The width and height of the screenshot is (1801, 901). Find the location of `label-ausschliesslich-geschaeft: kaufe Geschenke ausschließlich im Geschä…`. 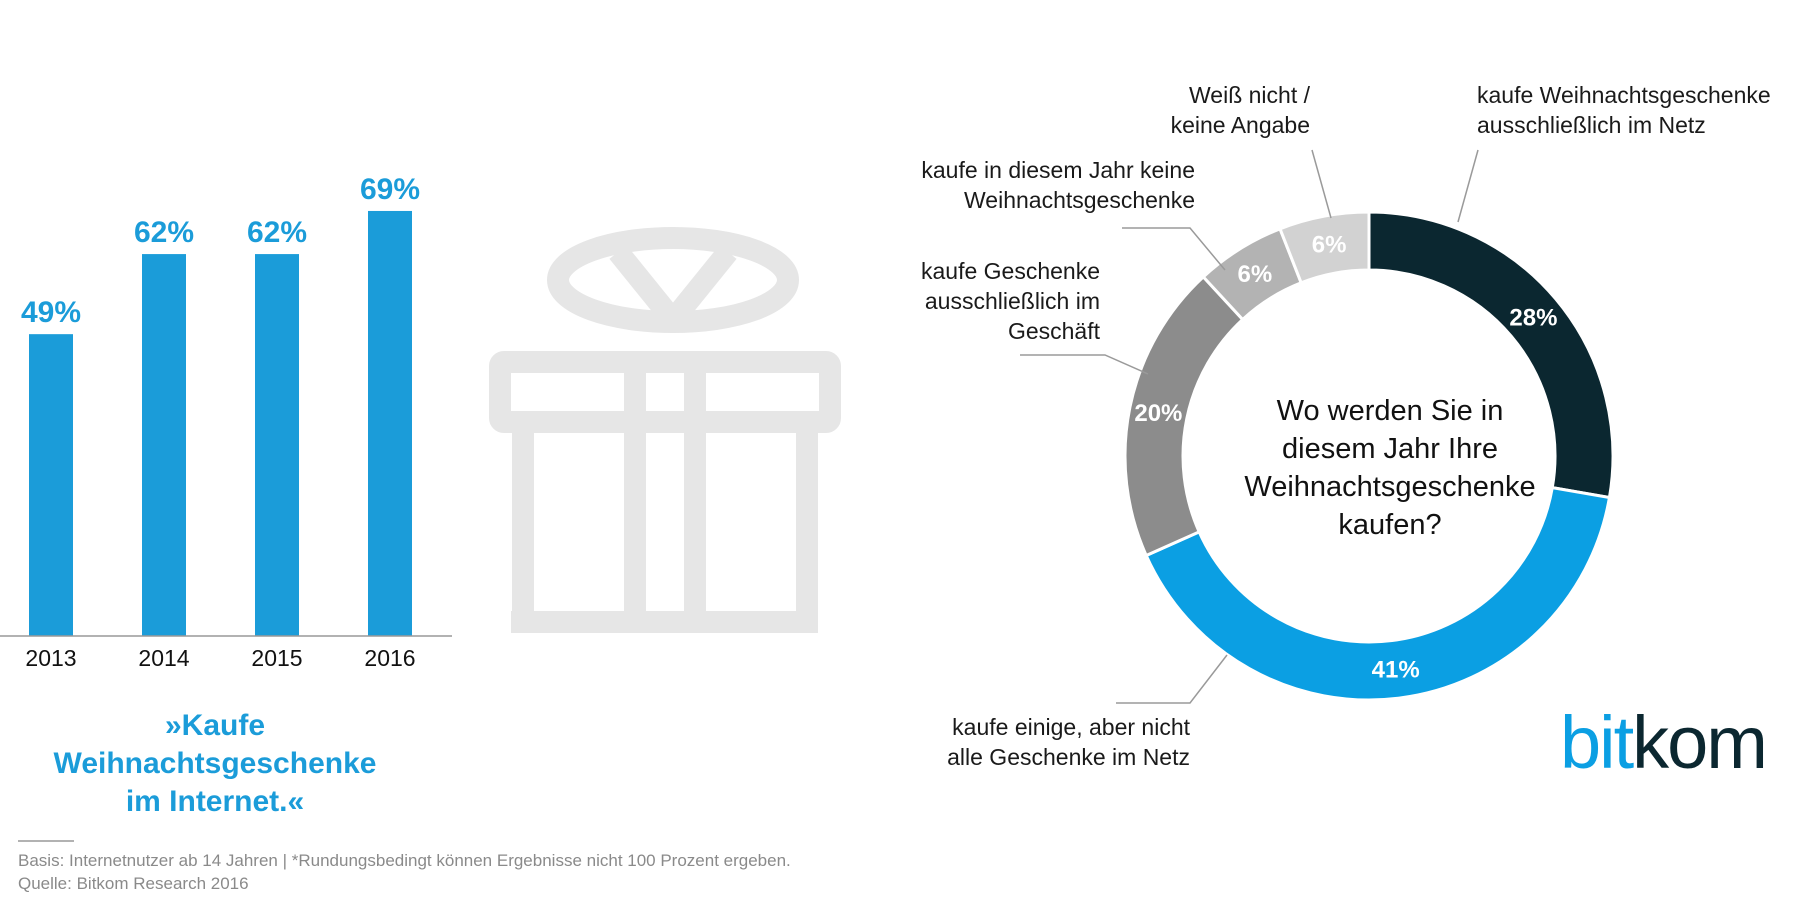

label-ausschliesslich-geschaeft: kaufe Geschenke ausschließlich im Geschä… is located at coordinates (1010, 301).